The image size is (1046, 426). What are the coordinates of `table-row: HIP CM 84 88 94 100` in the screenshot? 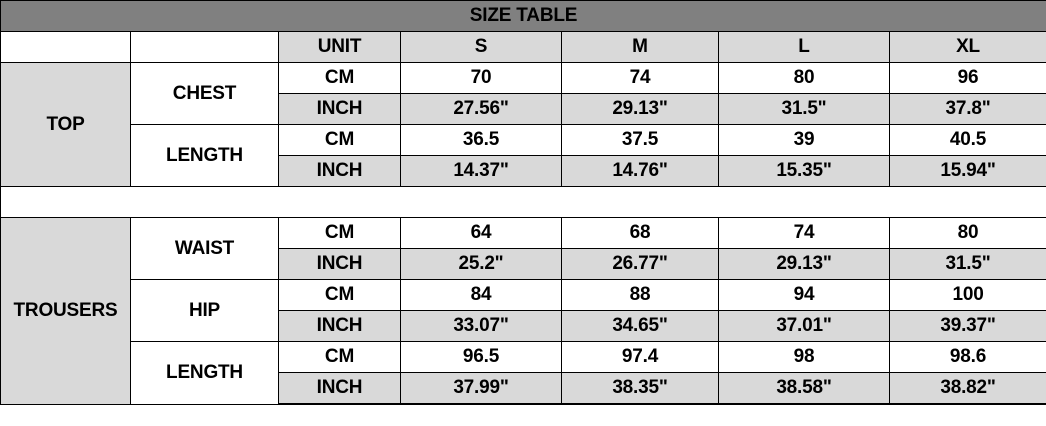 It's located at (523, 310).